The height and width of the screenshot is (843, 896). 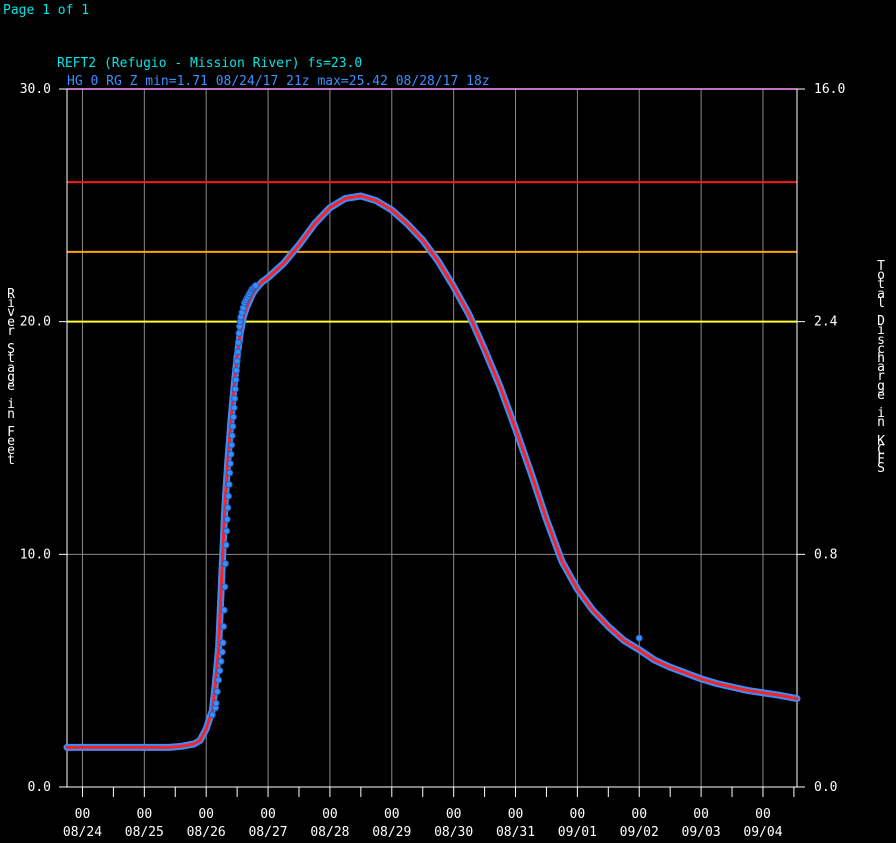 I want to click on x-tick-label-date: 08/30, so click(x=453, y=832).